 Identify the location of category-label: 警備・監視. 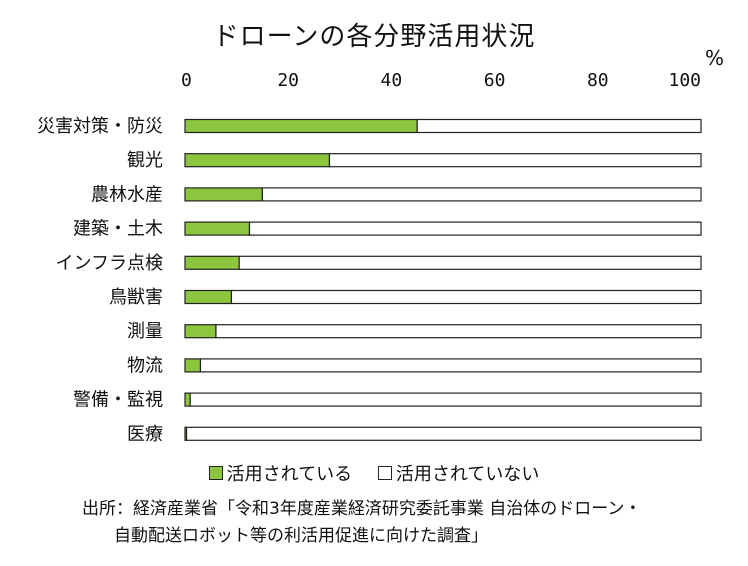
(118, 400).